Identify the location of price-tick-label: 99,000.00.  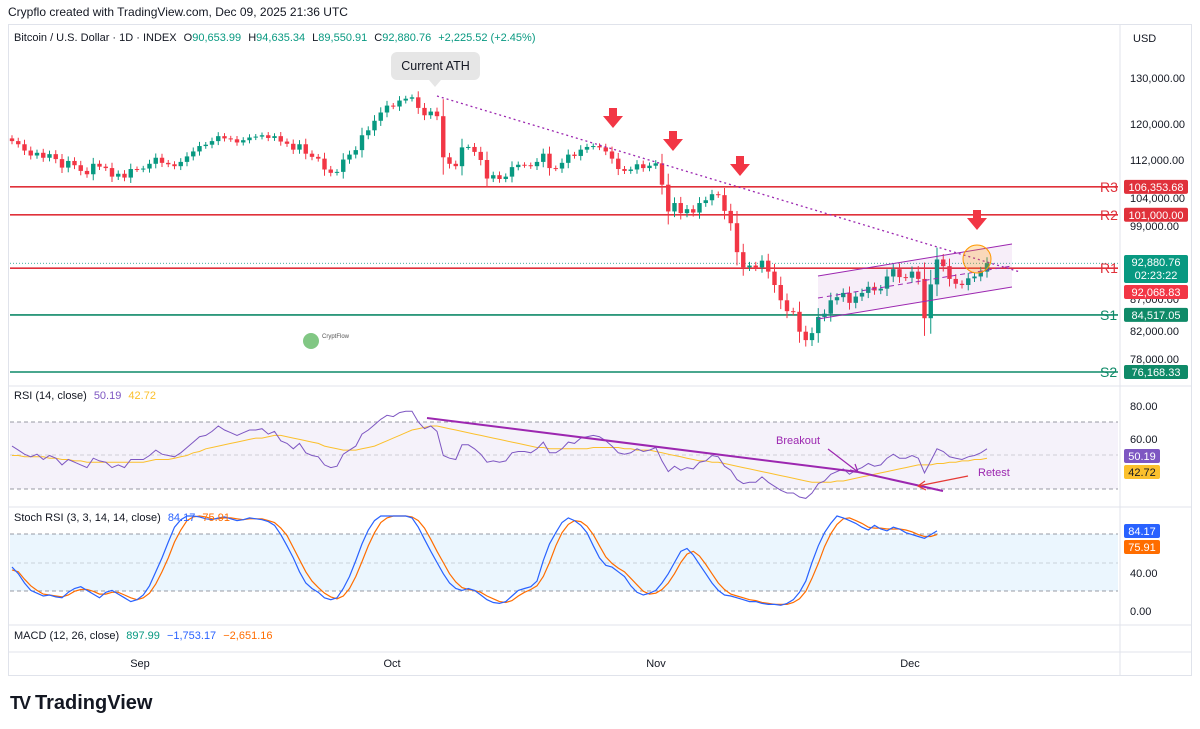
(1154, 227).